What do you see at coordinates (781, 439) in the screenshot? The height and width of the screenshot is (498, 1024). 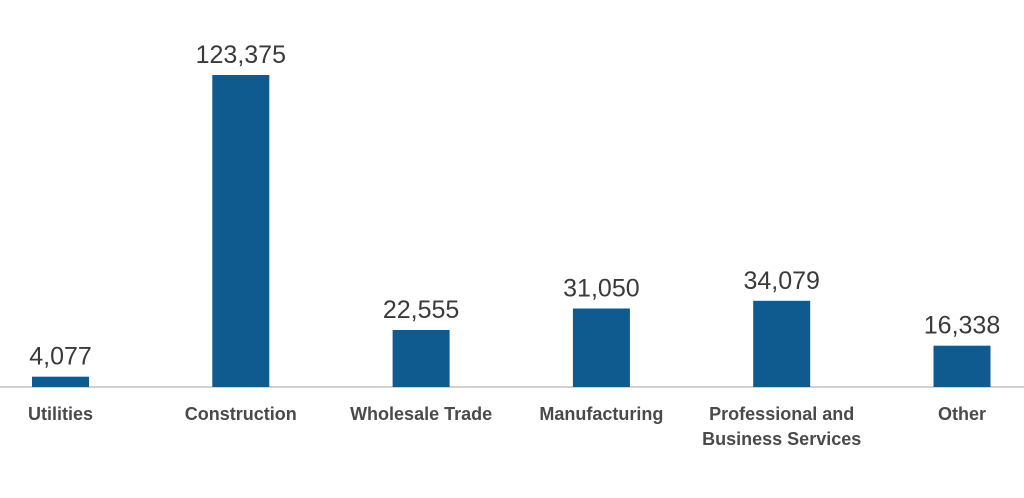 I see `category-label-4-line-1: Business Services` at bounding box center [781, 439].